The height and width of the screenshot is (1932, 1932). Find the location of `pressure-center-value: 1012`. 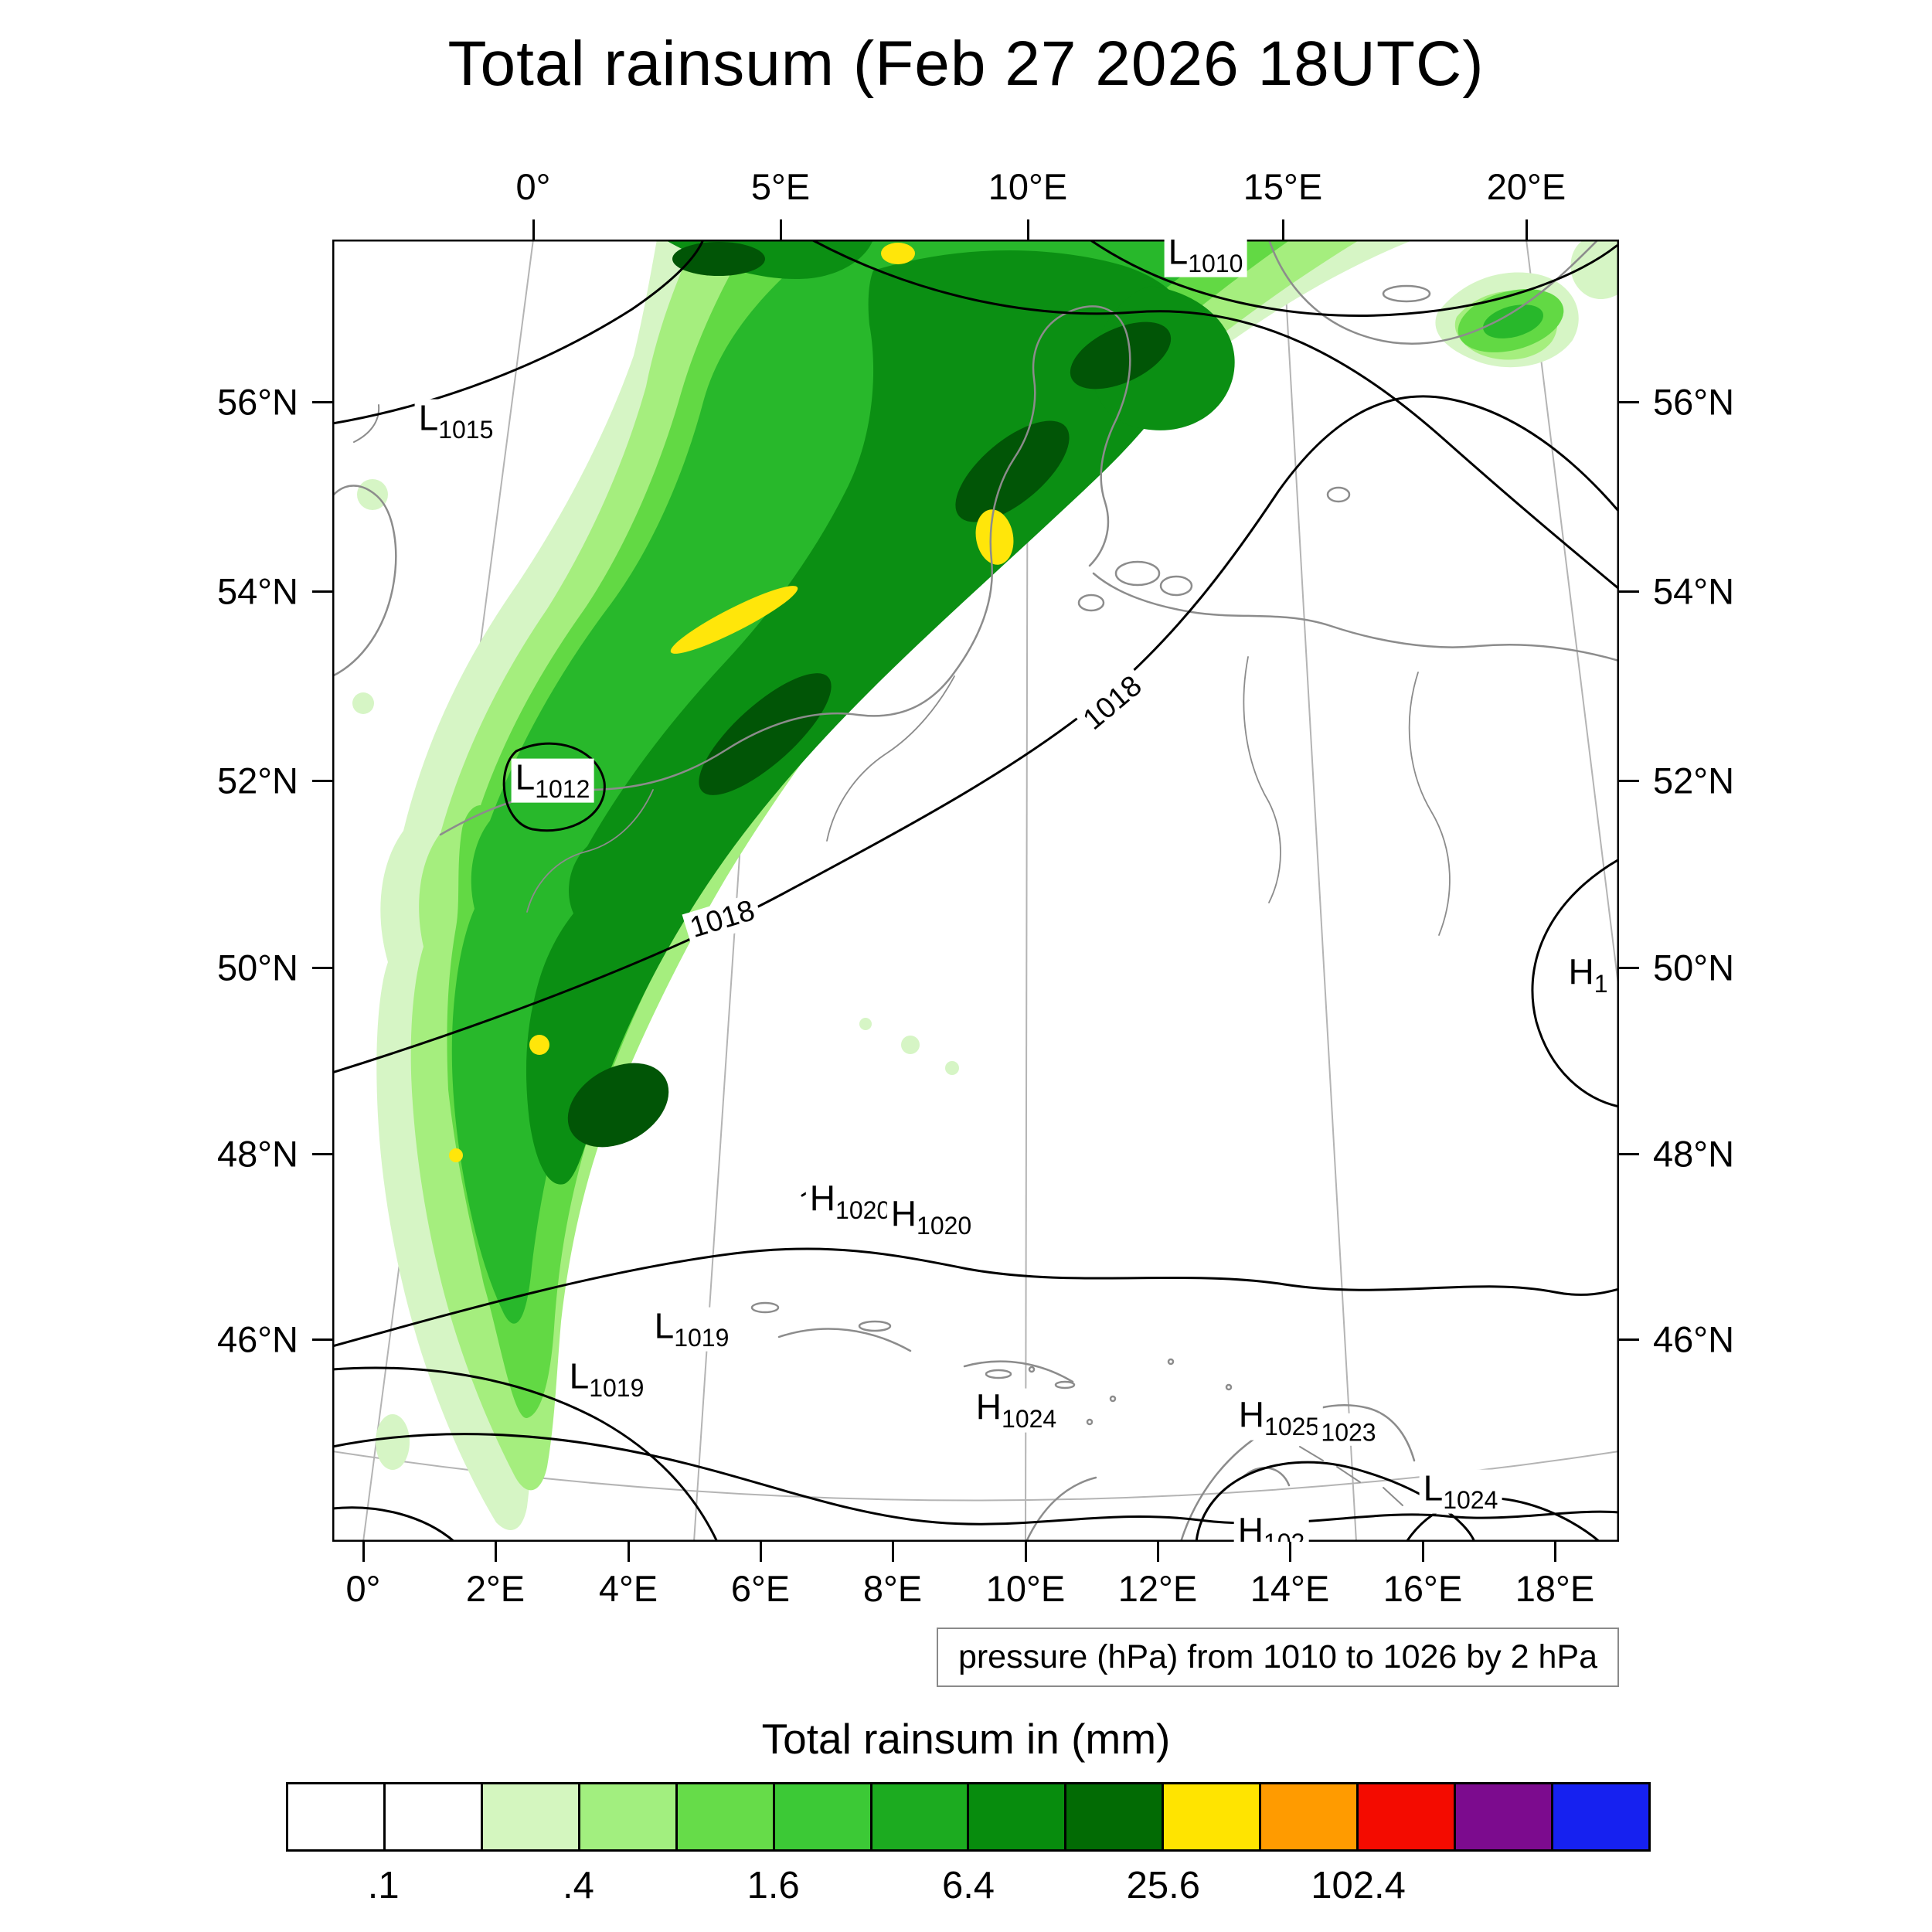

pressure-center-value: 1012 is located at coordinates (563, 788).